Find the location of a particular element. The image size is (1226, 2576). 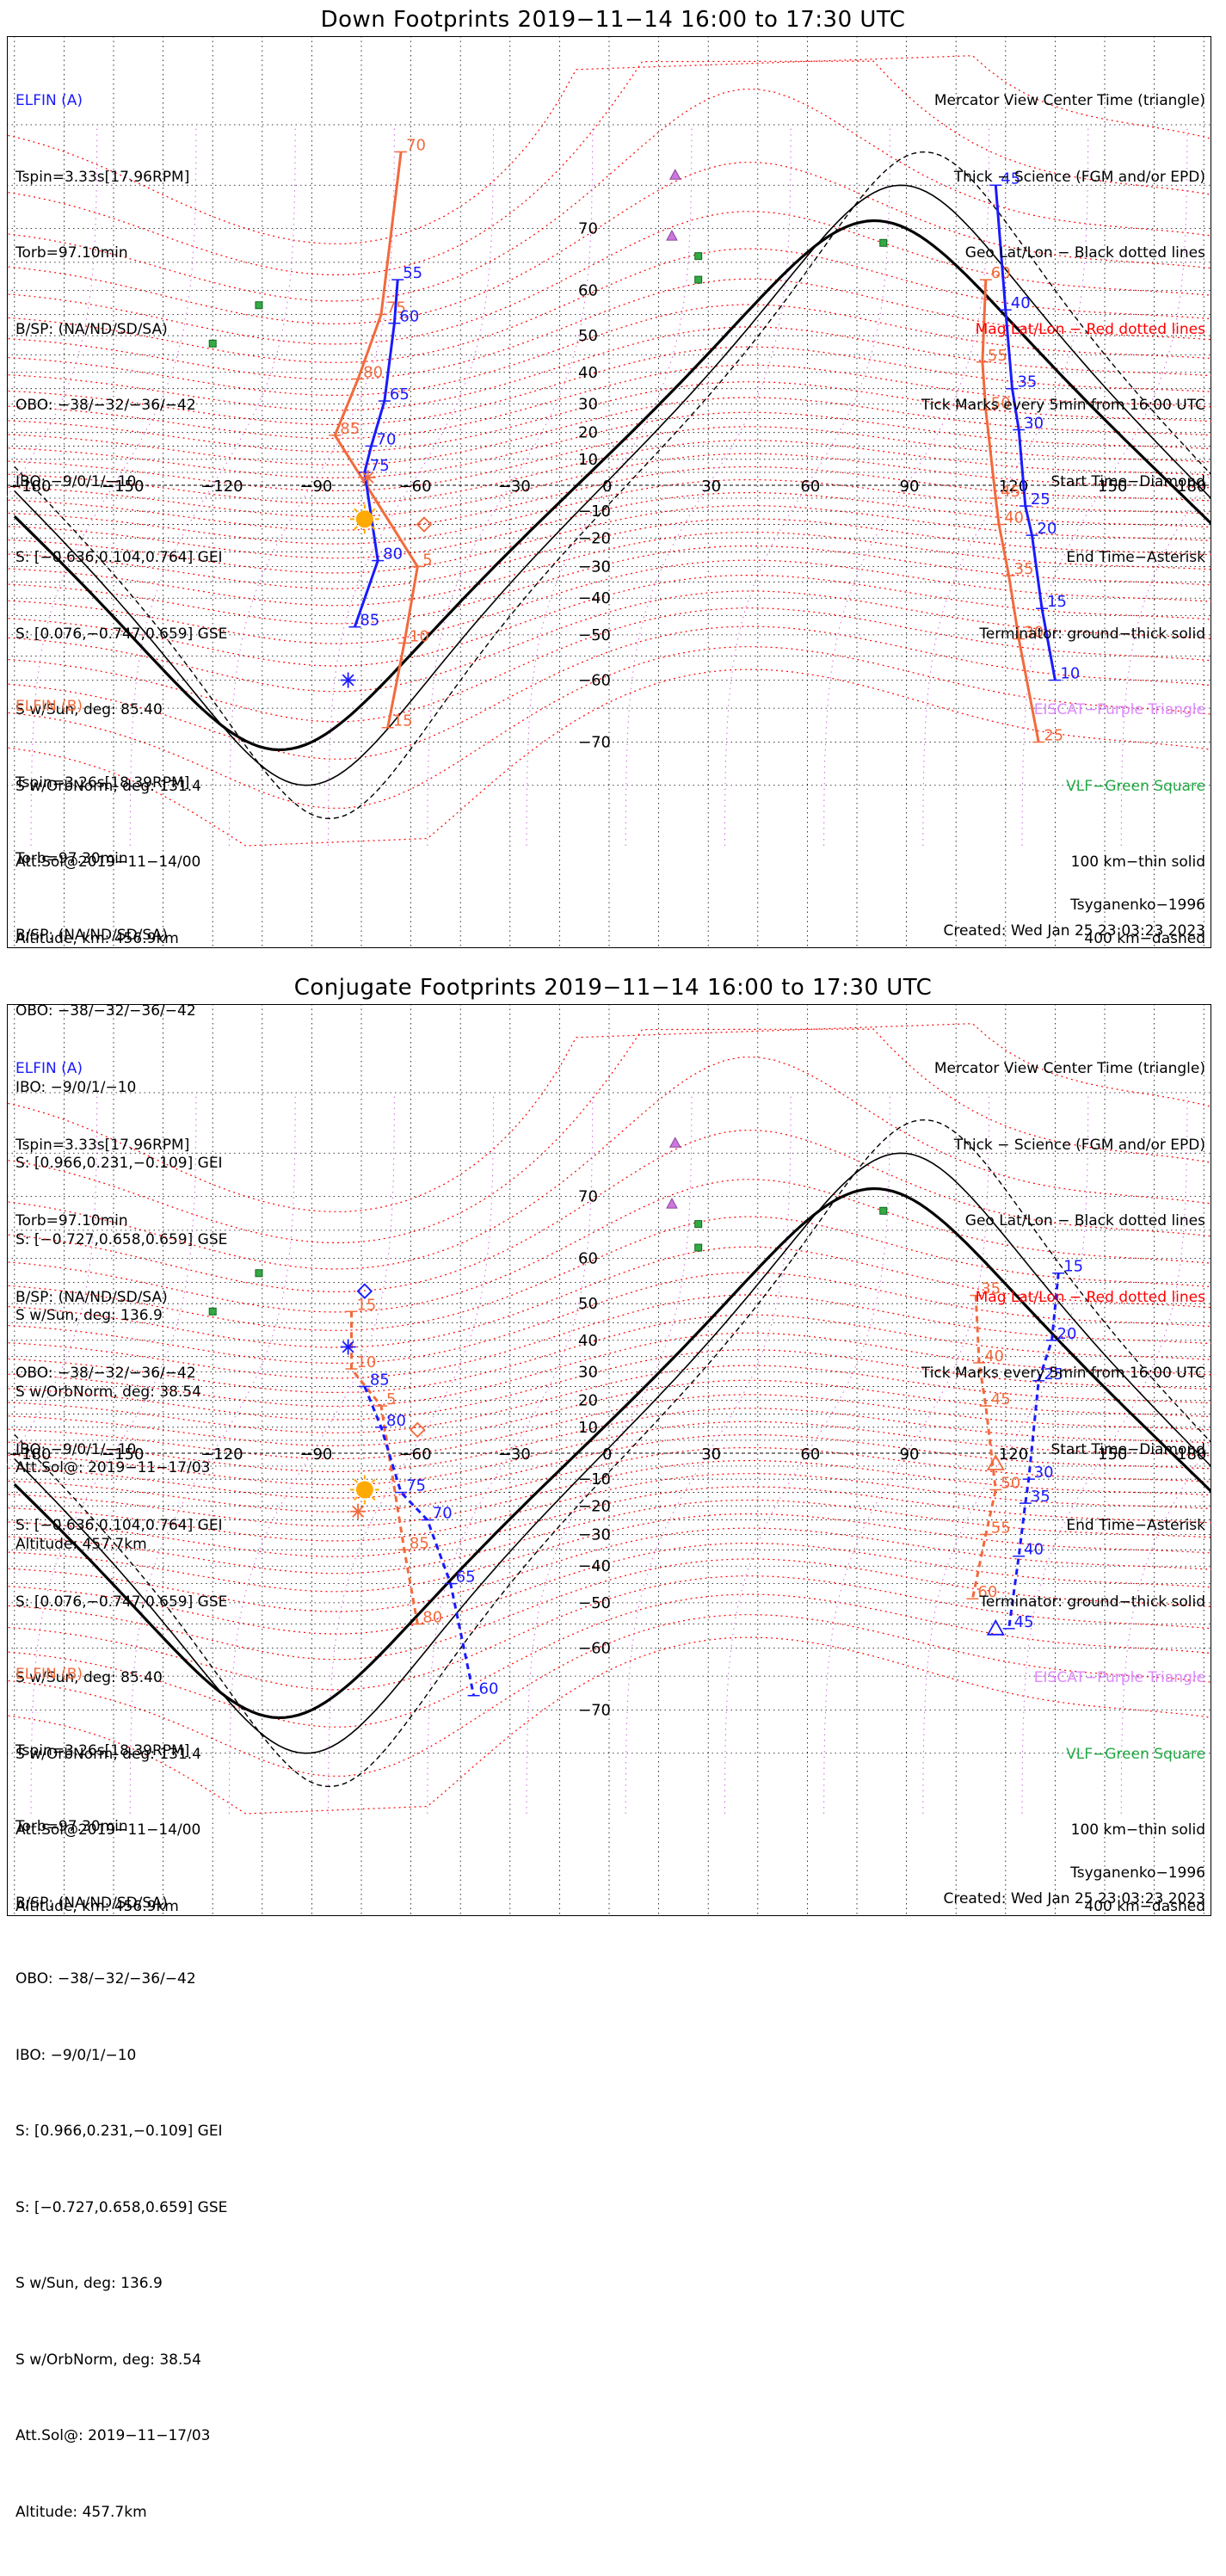

track-tick-label: 85 is located at coordinates (350, 429).